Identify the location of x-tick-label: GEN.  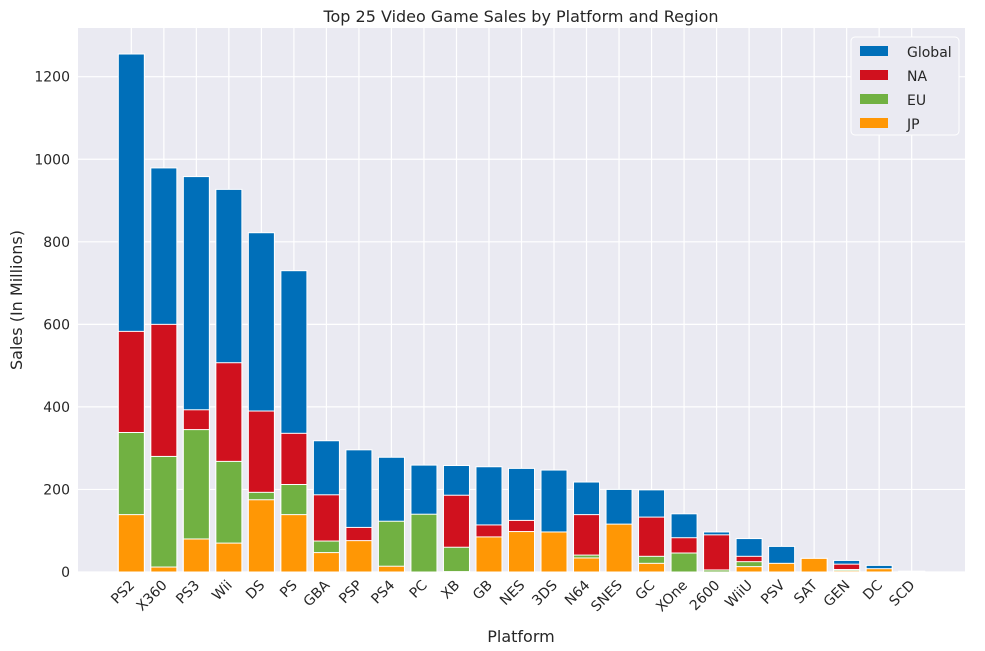
(837, 594).